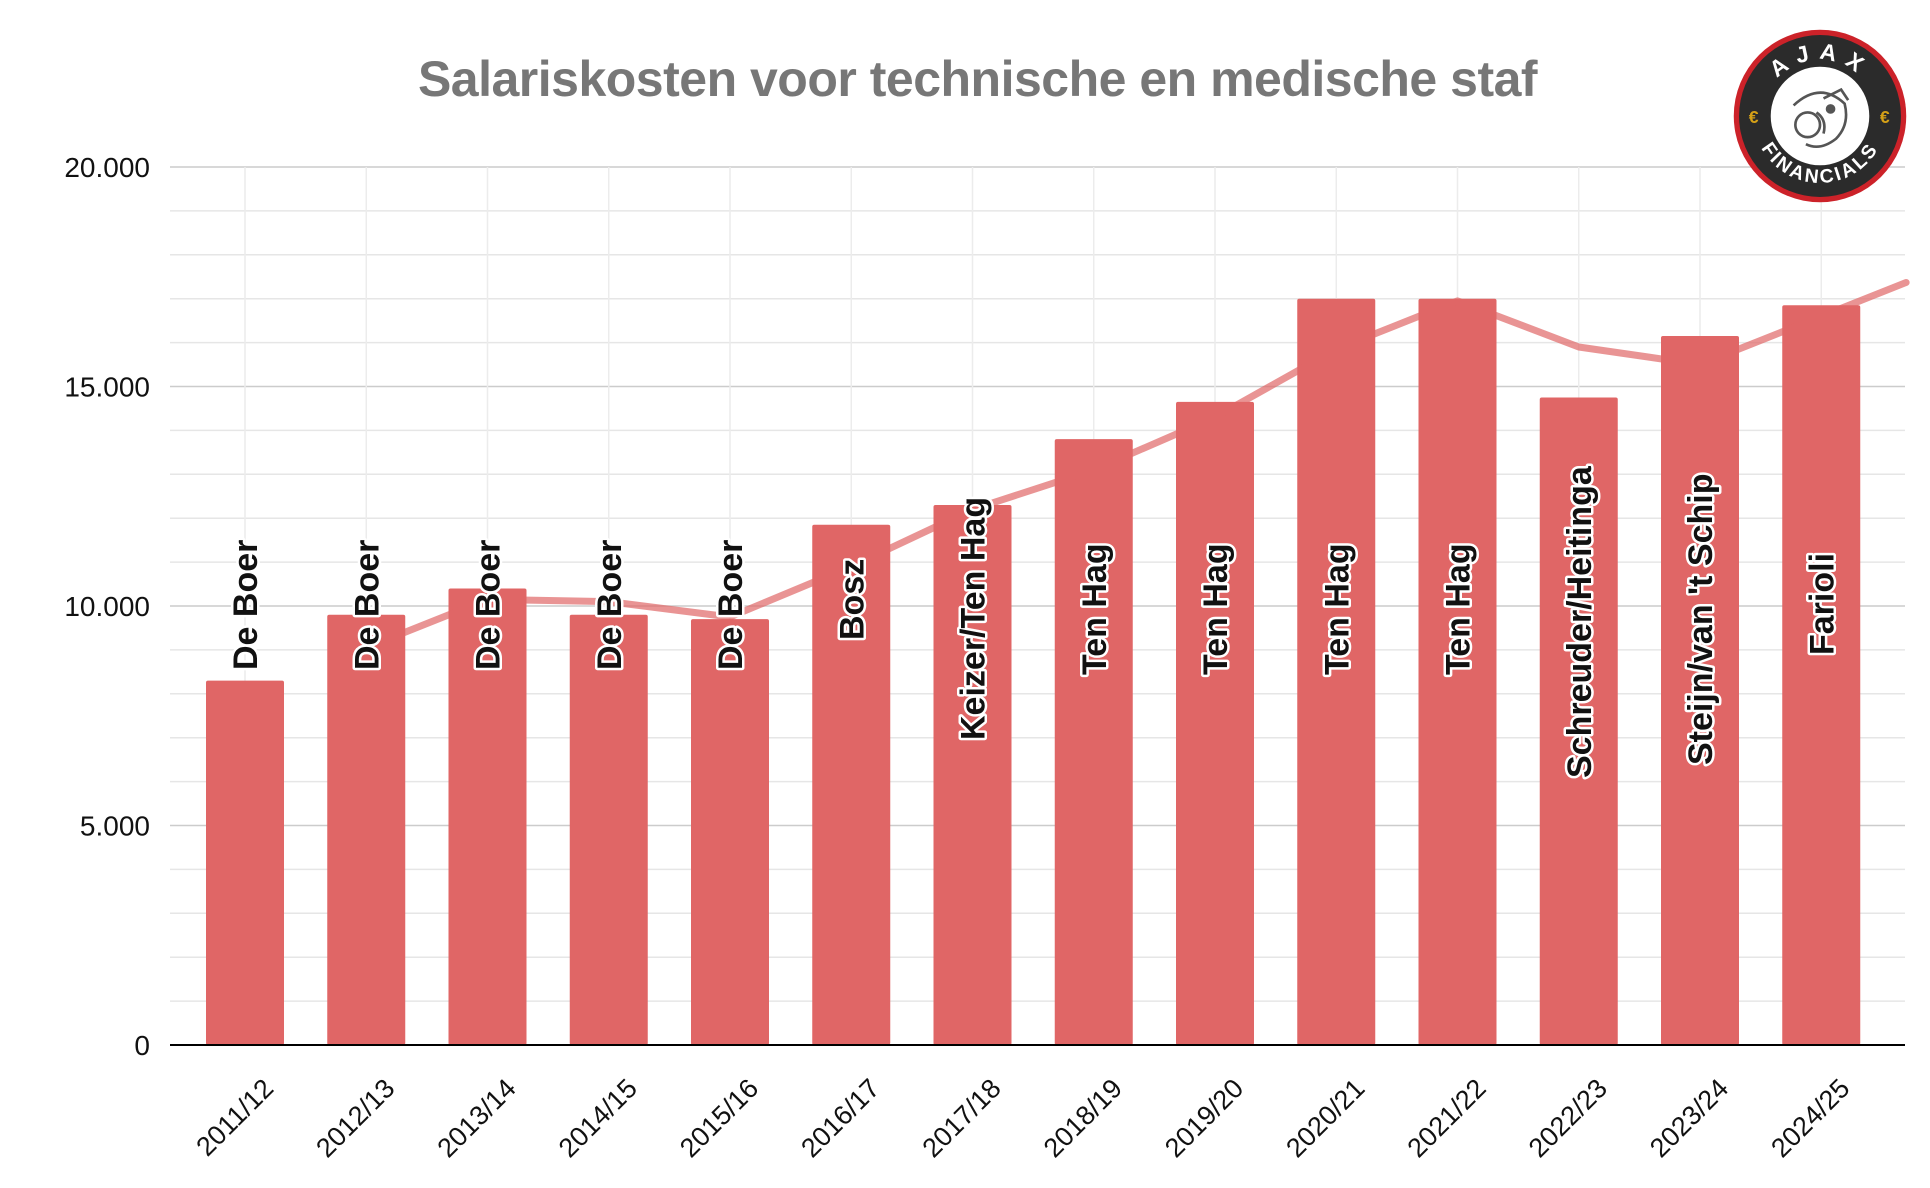 The width and height of the screenshot is (1930, 1188). What do you see at coordinates (1204, 1118) in the screenshot?
I see `x-tick-label: 2019/20` at bounding box center [1204, 1118].